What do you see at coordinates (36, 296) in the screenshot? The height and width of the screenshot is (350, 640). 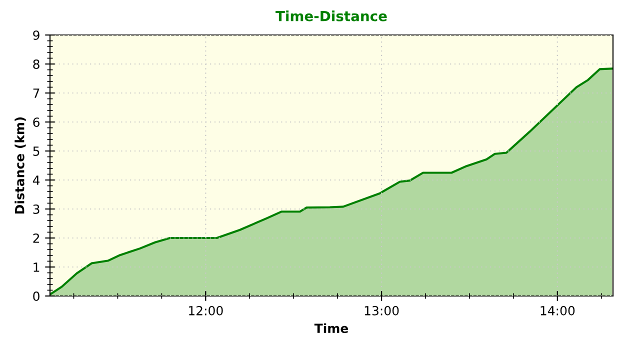 I see `y-tick-label: 0` at bounding box center [36, 296].